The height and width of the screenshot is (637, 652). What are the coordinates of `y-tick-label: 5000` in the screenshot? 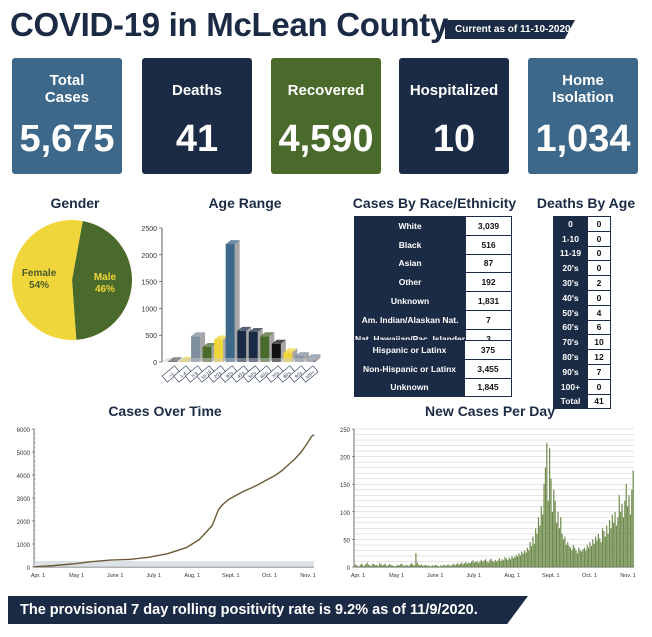 It's located at (24, 454).